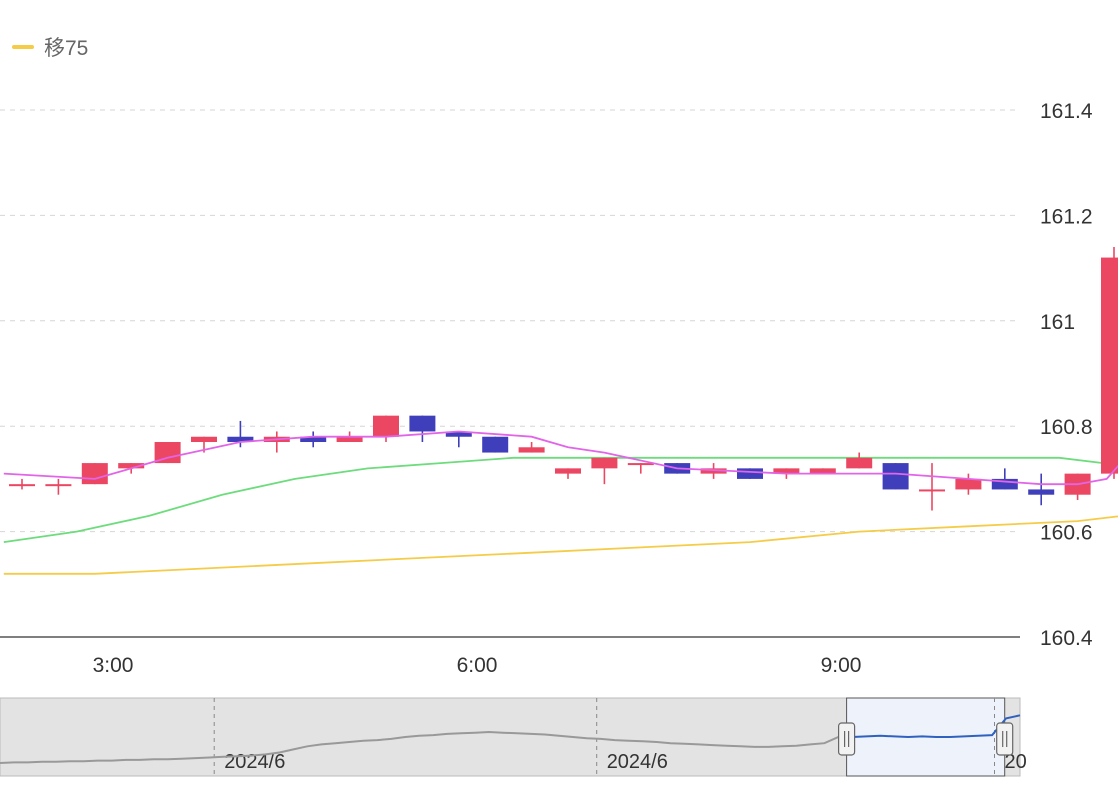 The image size is (1118, 798). What do you see at coordinates (66, 48) in the screenshot?
I see `legend-label: 移75` at bounding box center [66, 48].